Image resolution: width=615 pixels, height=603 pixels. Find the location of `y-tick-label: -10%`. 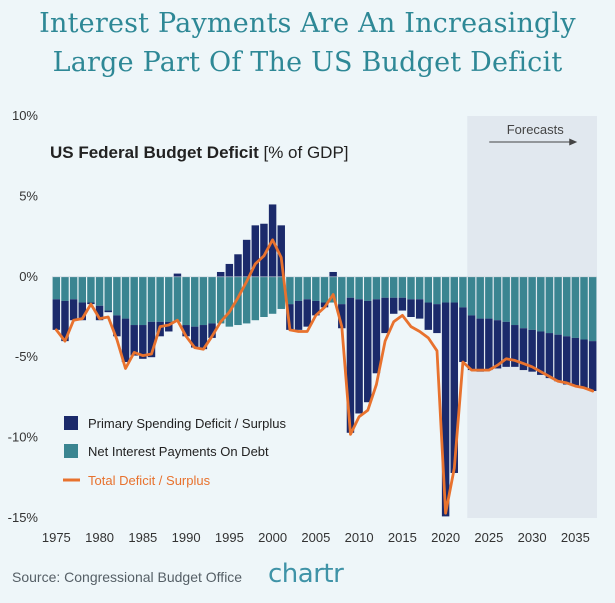

y-tick-label: -10% is located at coordinates (23, 437).